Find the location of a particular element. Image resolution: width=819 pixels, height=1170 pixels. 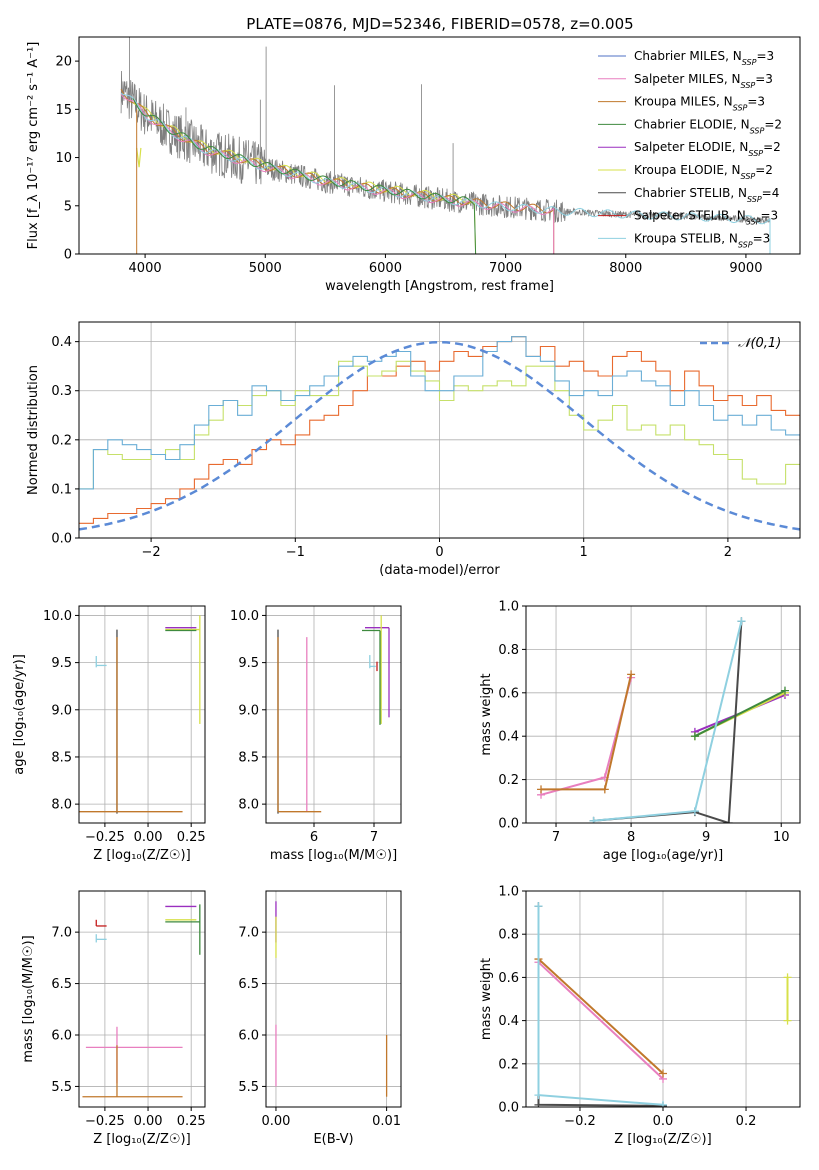

y-axis-label: age [log₁₀(age/yr)] is located at coordinates (19, 714).